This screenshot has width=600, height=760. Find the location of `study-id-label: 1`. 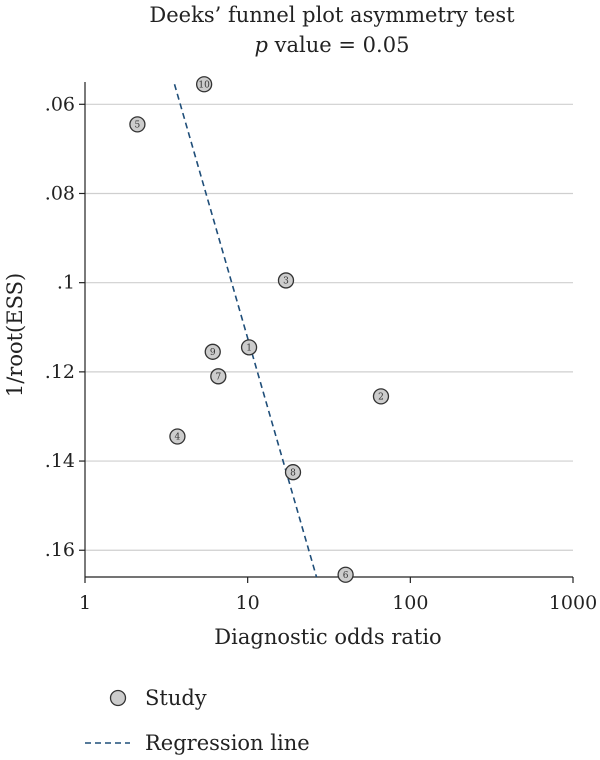

study-id-label: 1 is located at coordinates (249, 349).